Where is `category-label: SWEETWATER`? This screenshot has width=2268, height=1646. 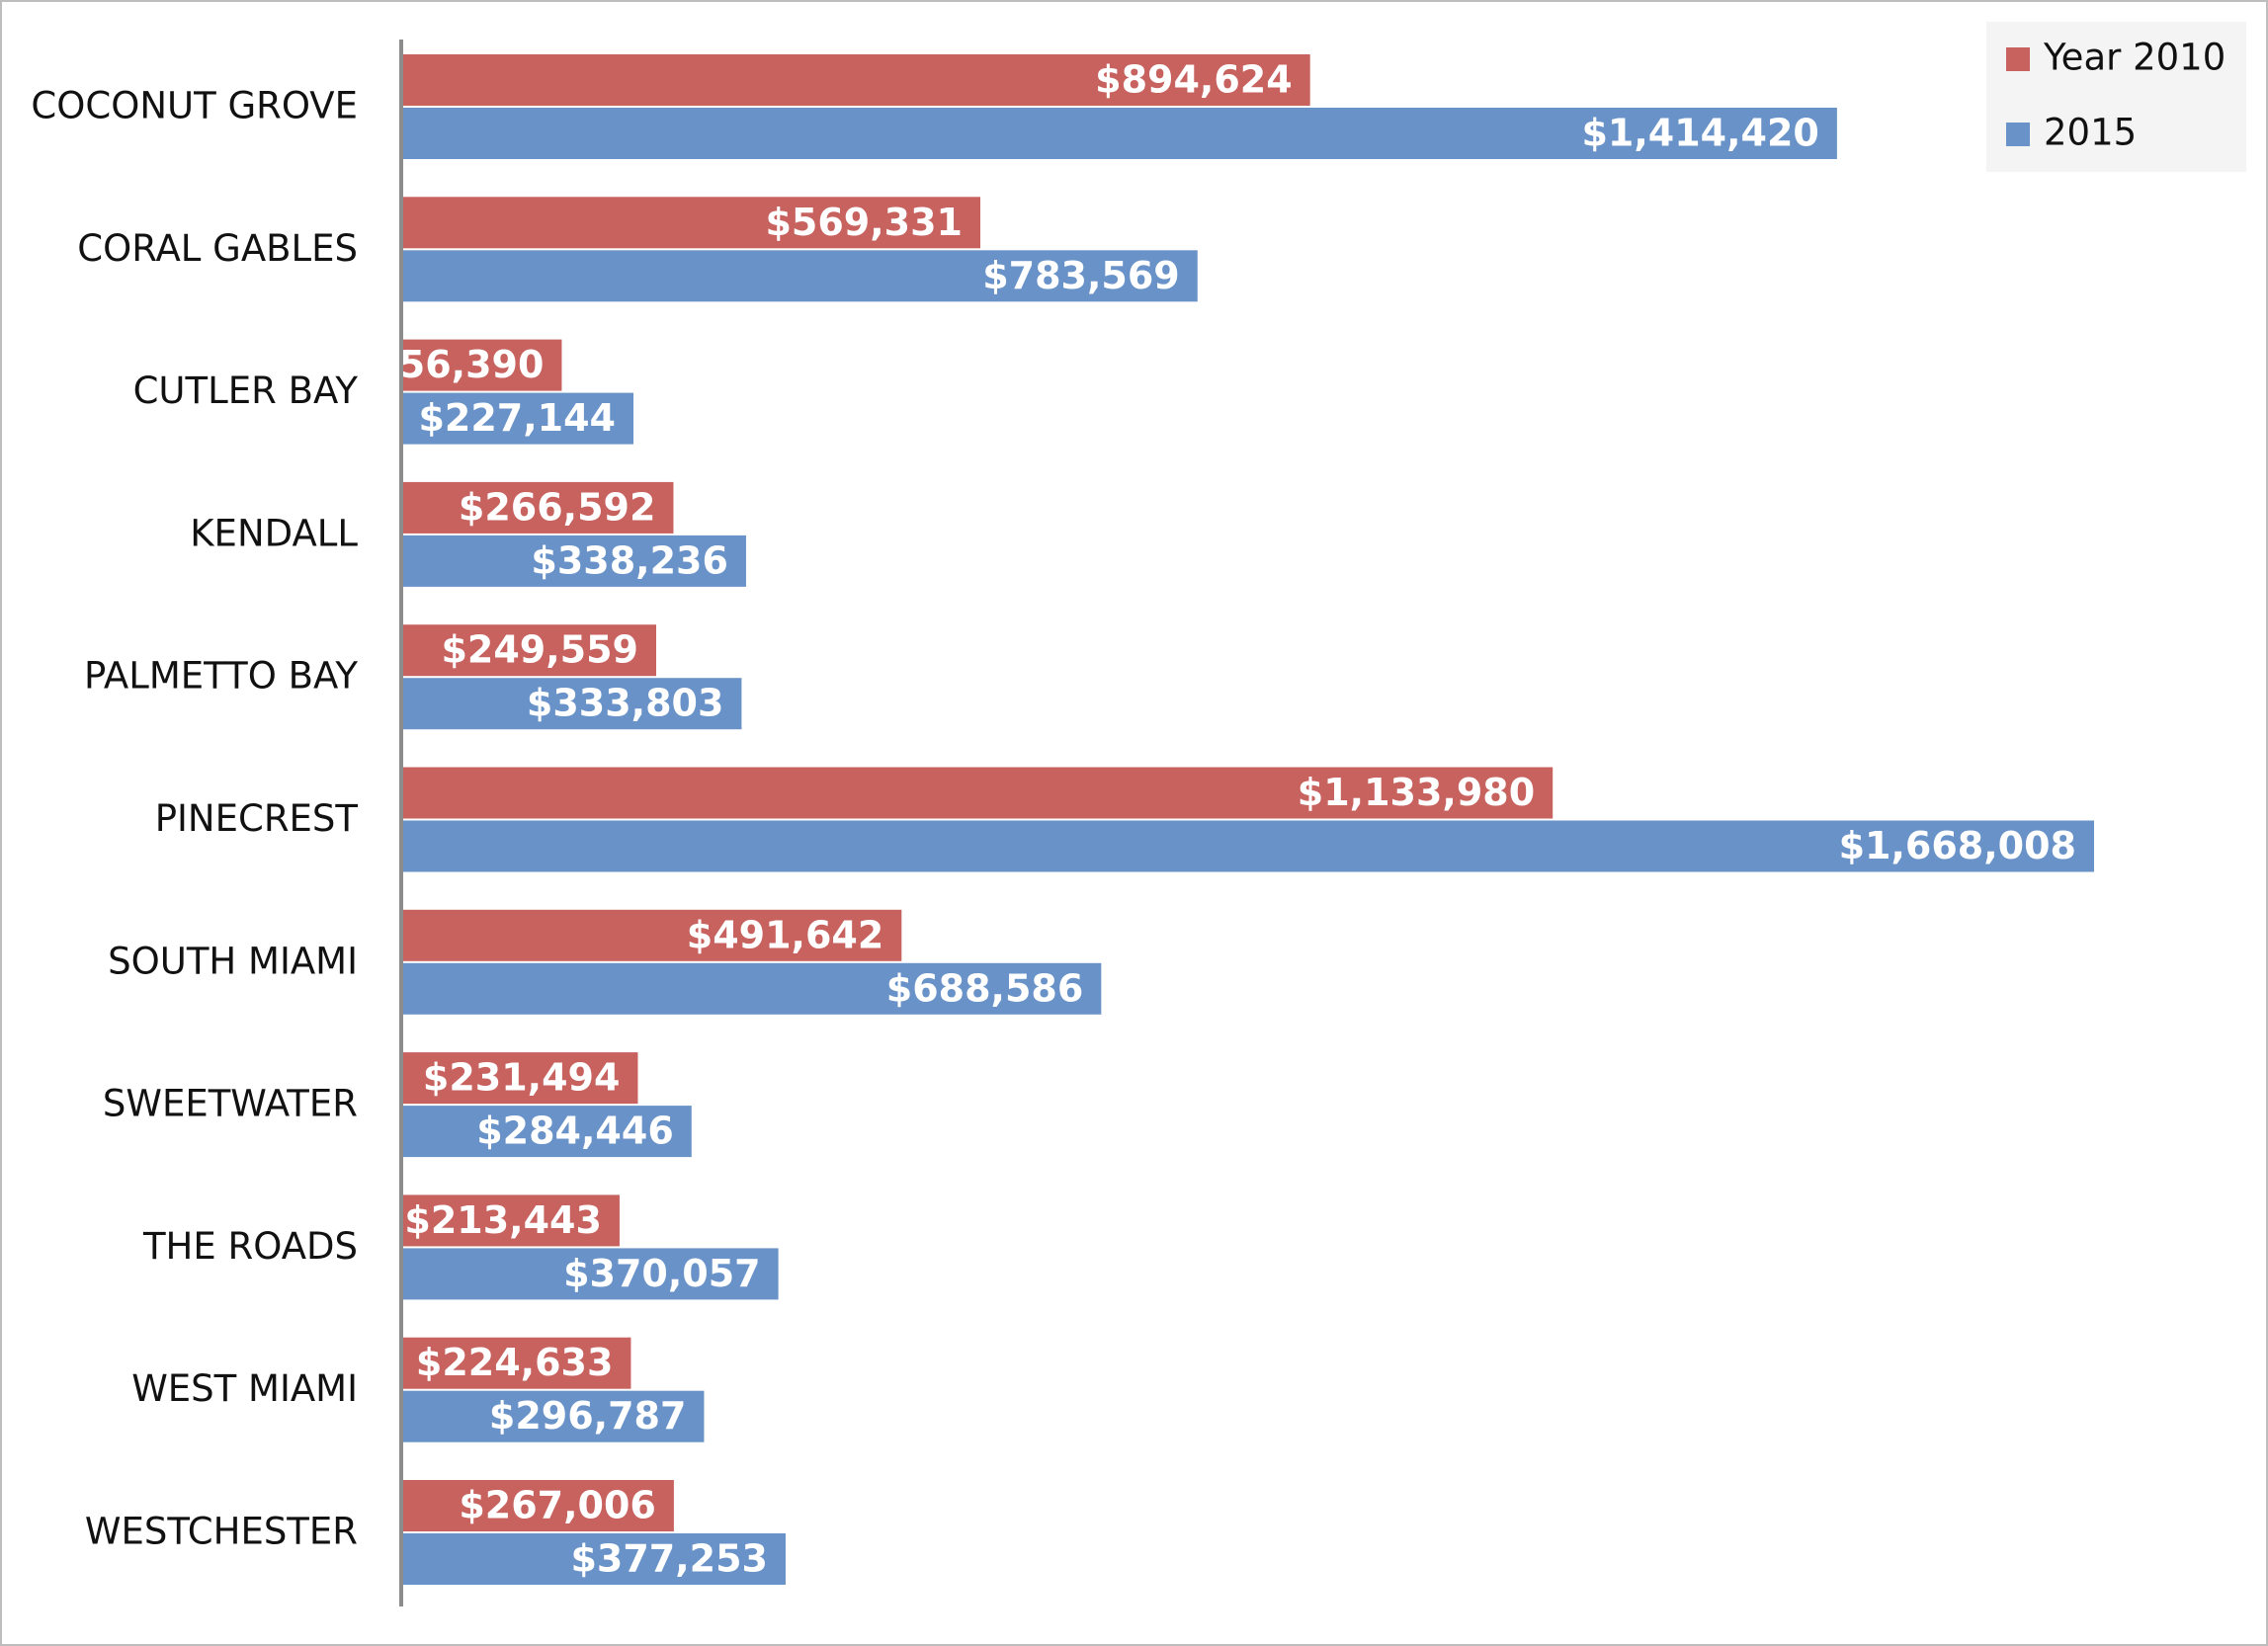 category-label: SWEETWATER is located at coordinates (230, 1104).